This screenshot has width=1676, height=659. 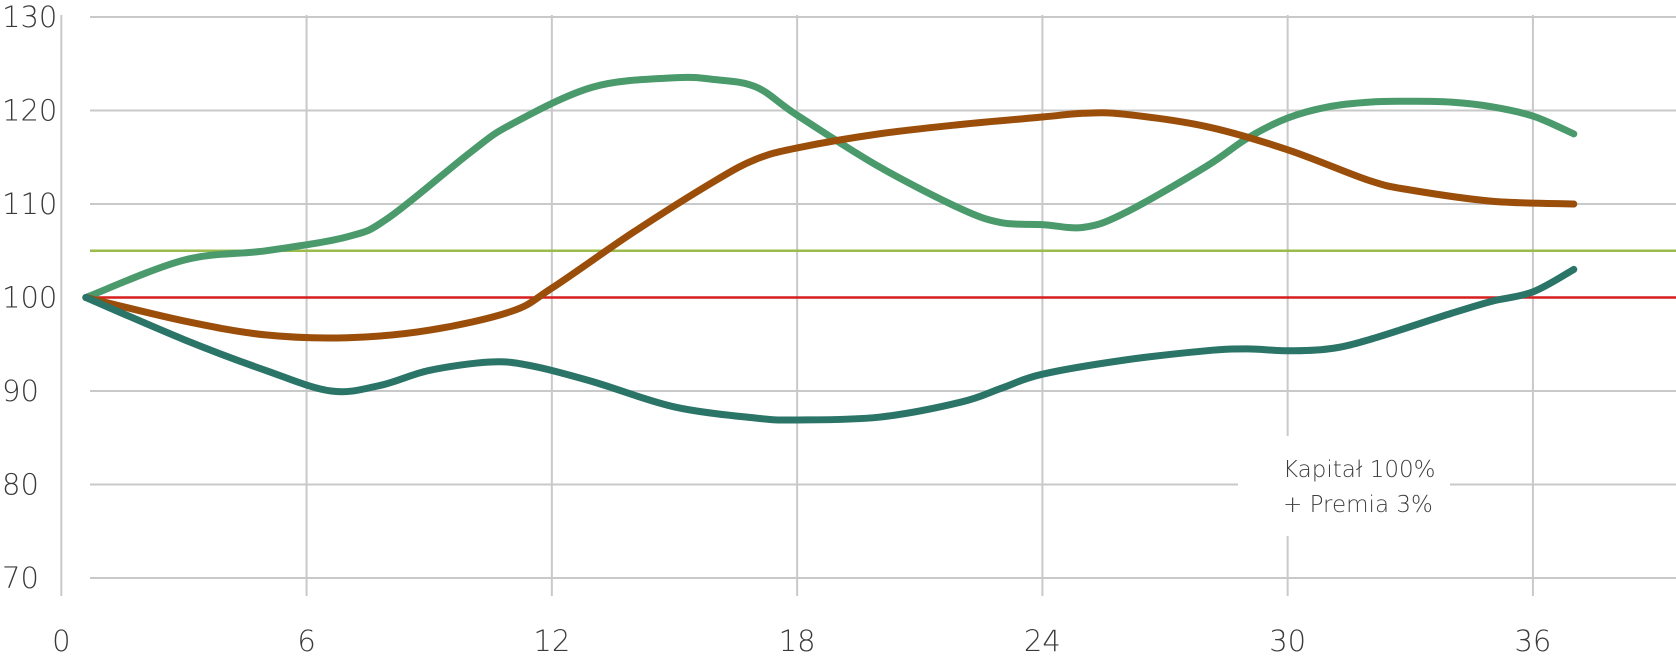 What do you see at coordinates (1358, 505) in the screenshot?
I see `annotation-line-2: + Premia 3%` at bounding box center [1358, 505].